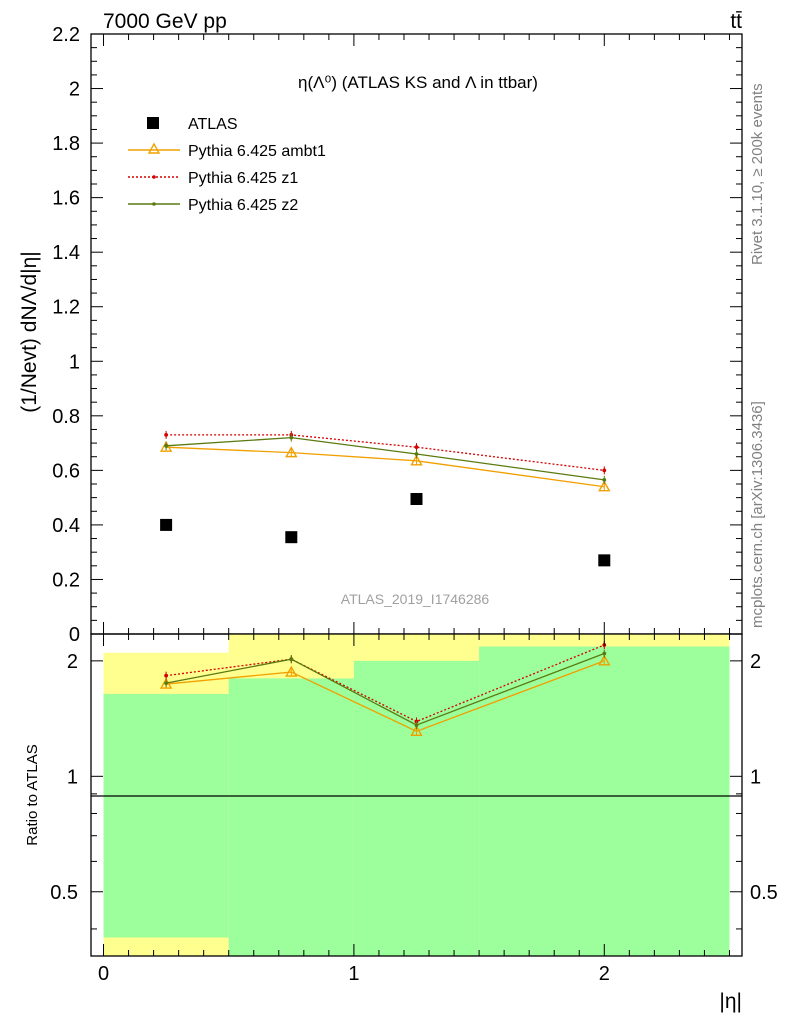  Describe the element at coordinates (418, 82) in the screenshot. I see `main-plot-title: η(Λ⁰) (ATLAS KS and Λ in ttbar)` at that location.